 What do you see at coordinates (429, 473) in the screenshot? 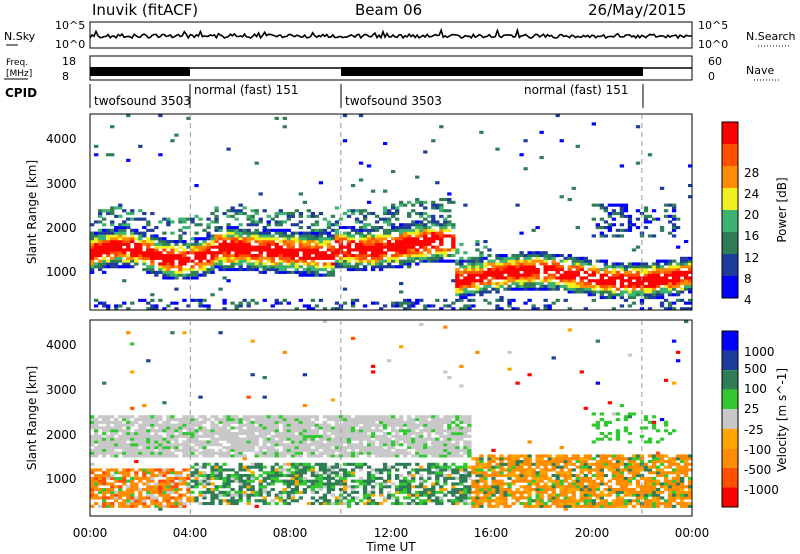
I see `data-cell-1907` at bounding box center [429, 473].